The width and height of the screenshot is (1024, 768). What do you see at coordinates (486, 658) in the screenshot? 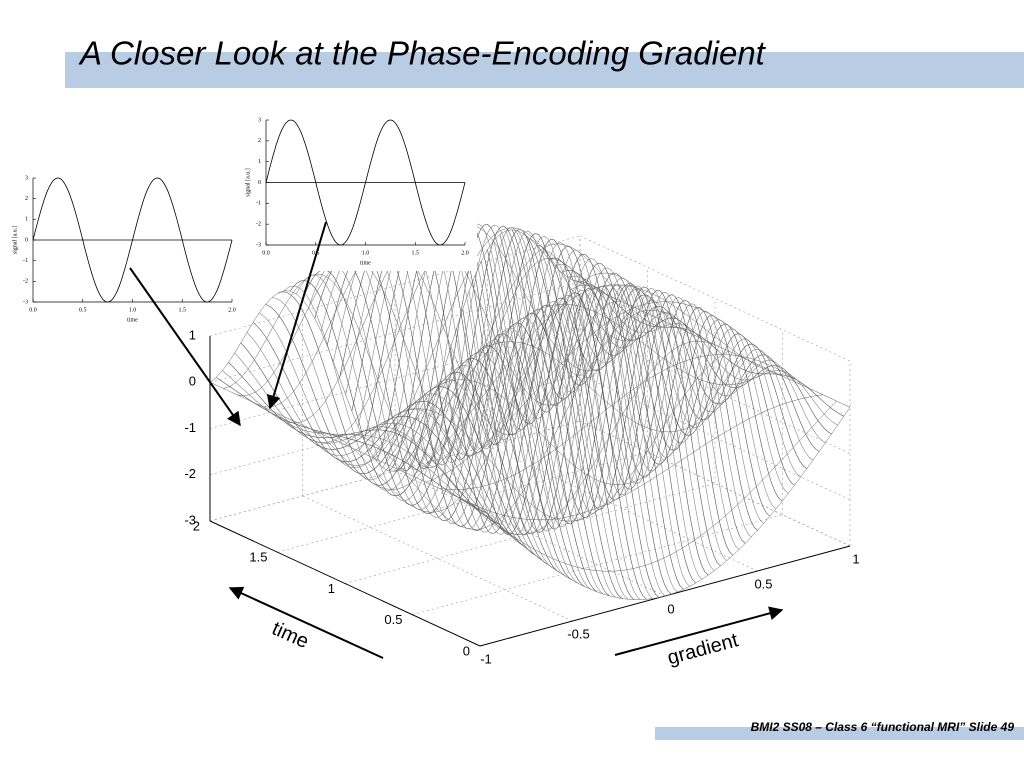
I see `gradient-tick-label: -1` at bounding box center [486, 658].